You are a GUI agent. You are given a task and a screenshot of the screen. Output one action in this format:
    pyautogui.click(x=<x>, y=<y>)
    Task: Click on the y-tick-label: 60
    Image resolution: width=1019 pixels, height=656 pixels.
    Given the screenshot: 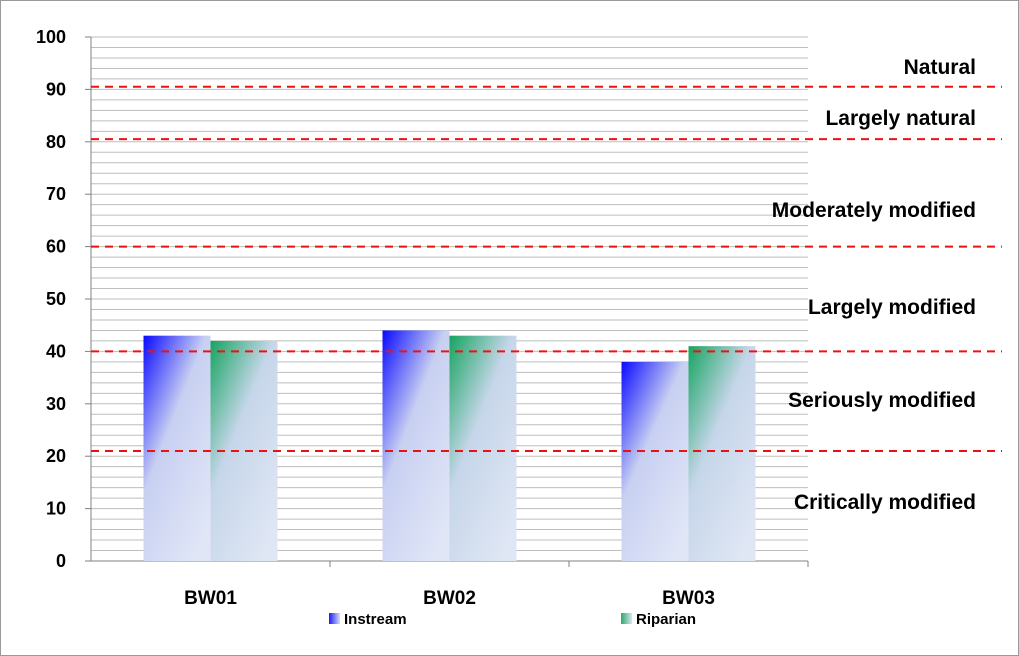 What is the action you would take?
    pyautogui.click(x=56, y=247)
    